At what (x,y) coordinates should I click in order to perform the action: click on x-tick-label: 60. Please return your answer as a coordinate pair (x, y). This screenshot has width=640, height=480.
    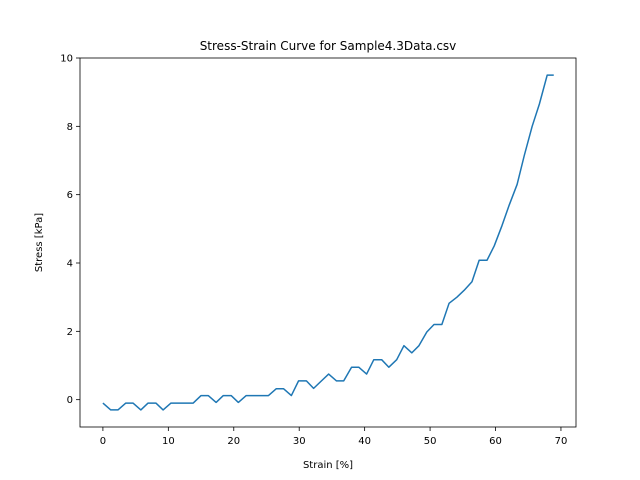
    Looking at the image, I should click on (495, 441).